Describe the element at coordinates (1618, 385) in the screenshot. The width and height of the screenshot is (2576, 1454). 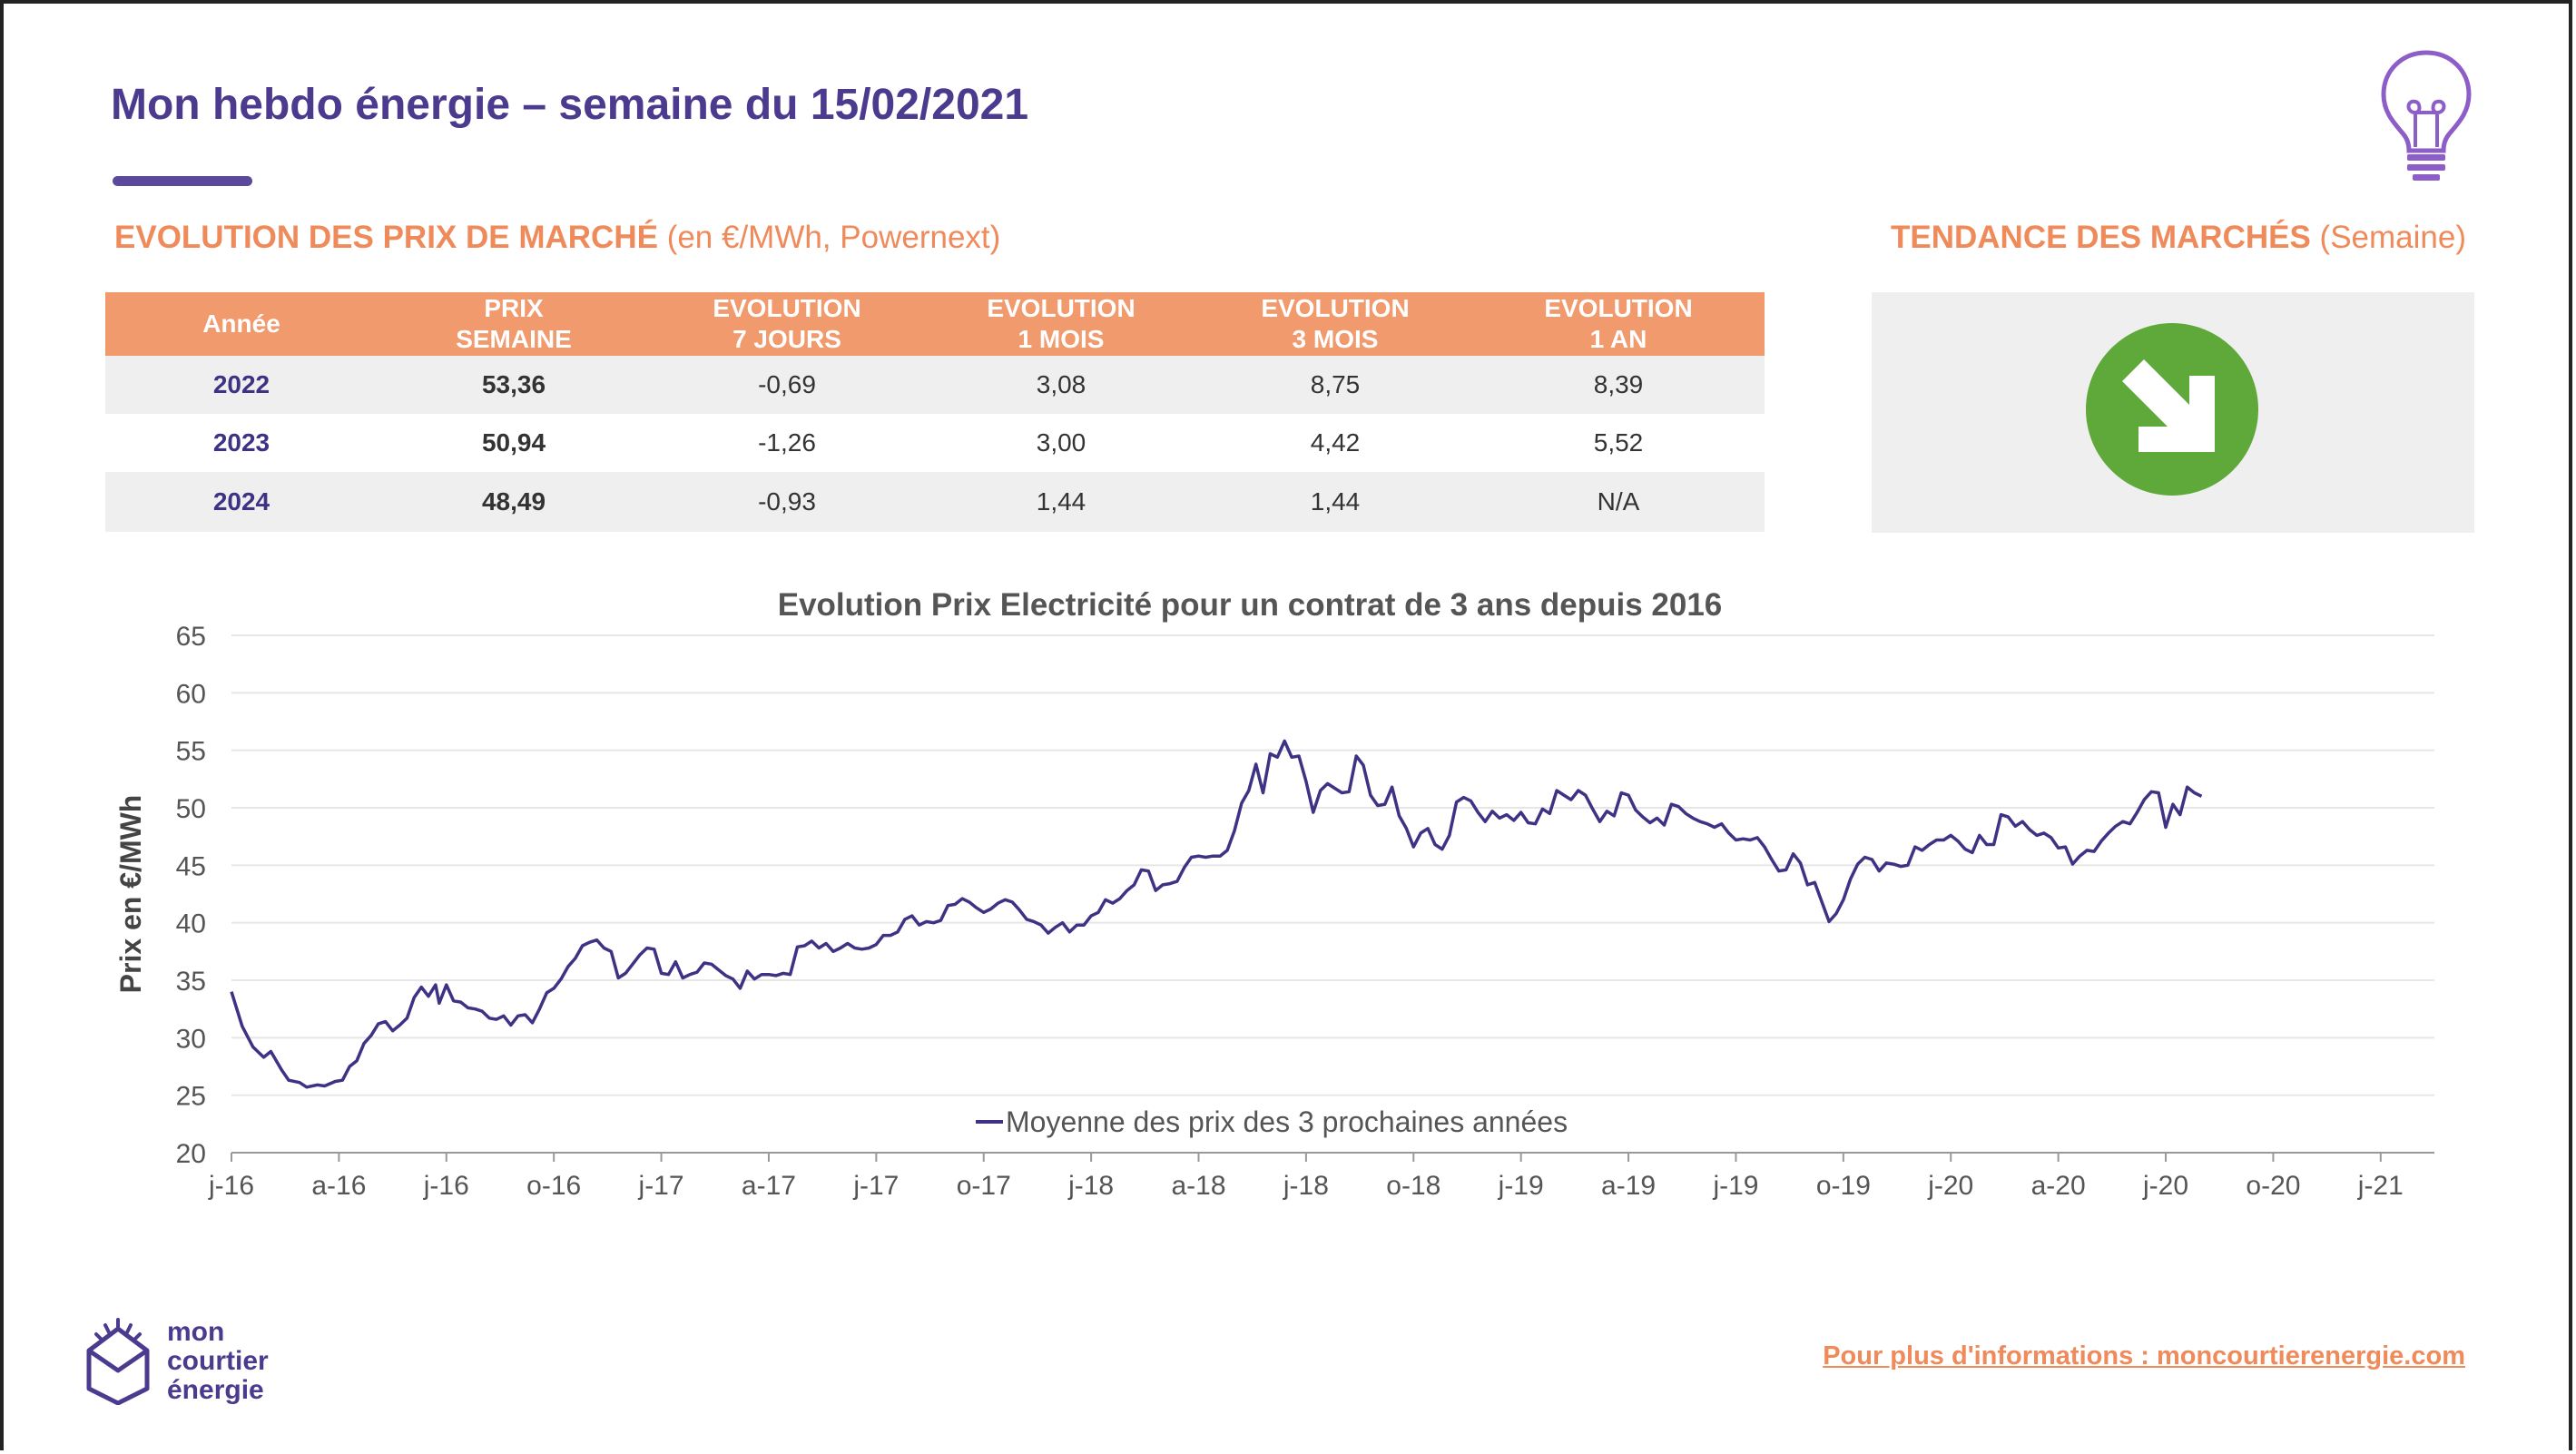
I see `cell-evolution-1-year: 8,39` at that location.